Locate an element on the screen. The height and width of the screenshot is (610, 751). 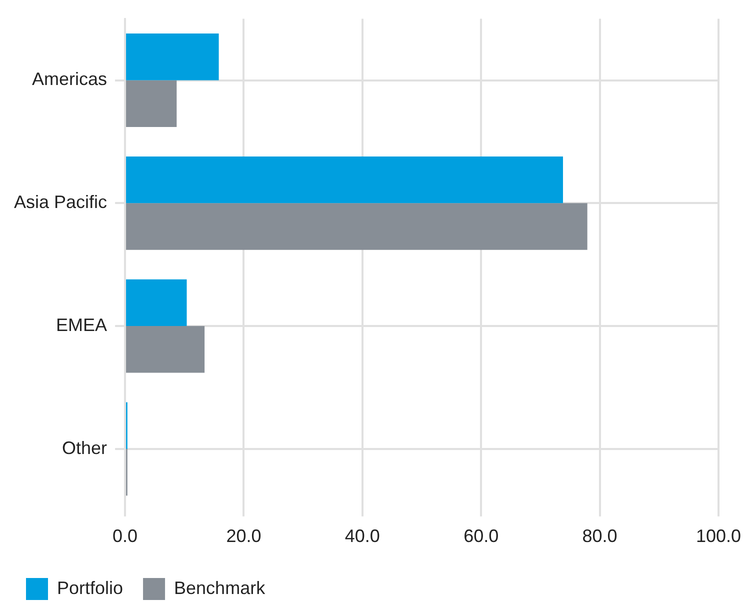
legend-label: Benchmark is located at coordinates (220, 588).